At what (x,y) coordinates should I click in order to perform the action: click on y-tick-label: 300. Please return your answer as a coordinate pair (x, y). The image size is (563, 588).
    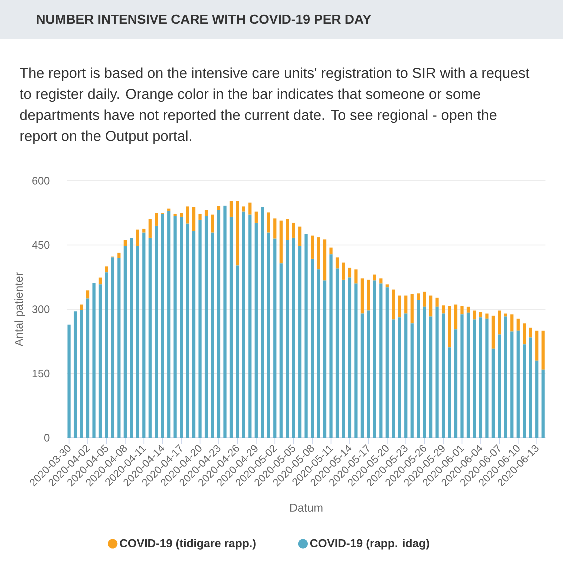
    Looking at the image, I should click on (41, 310).